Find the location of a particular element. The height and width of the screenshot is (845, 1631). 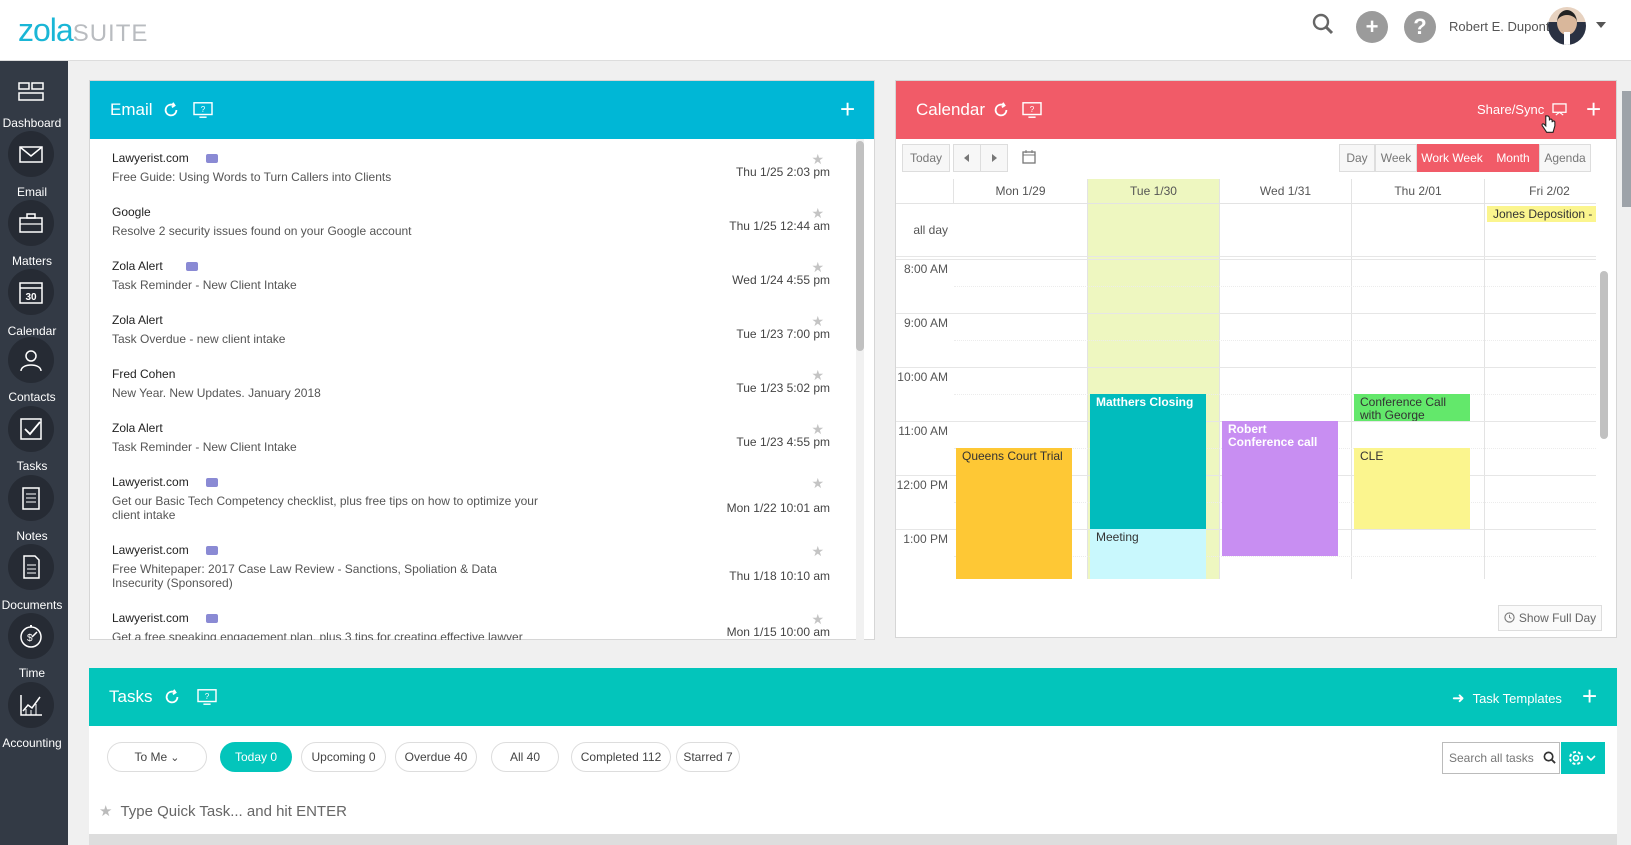

view-month-button: Month is located at coordinates (1513, 158).